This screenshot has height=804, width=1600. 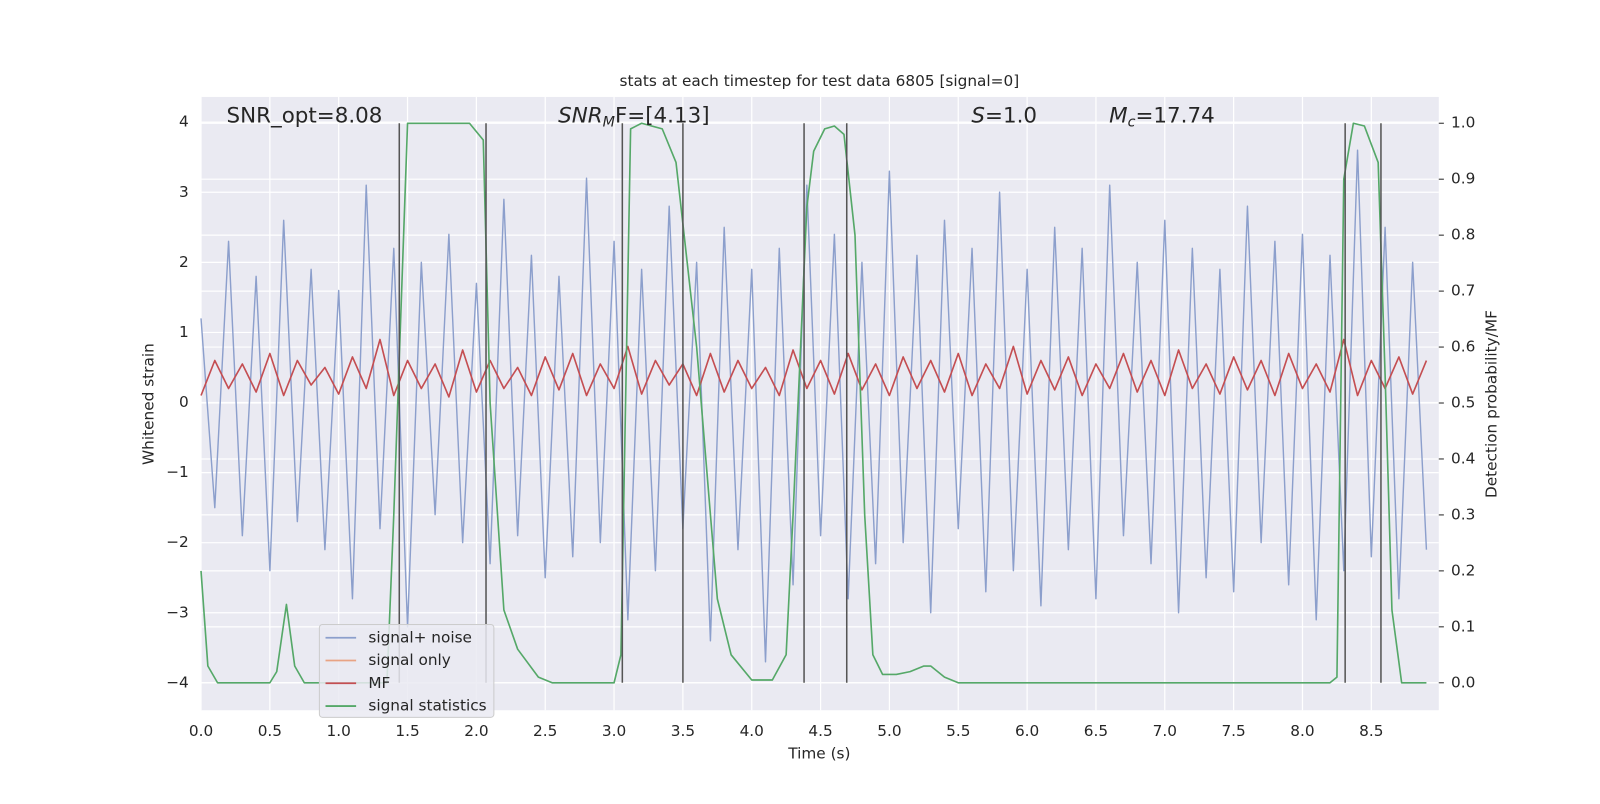 I want to click on x-tick-label: 0.0, so click(x=201, y=731).